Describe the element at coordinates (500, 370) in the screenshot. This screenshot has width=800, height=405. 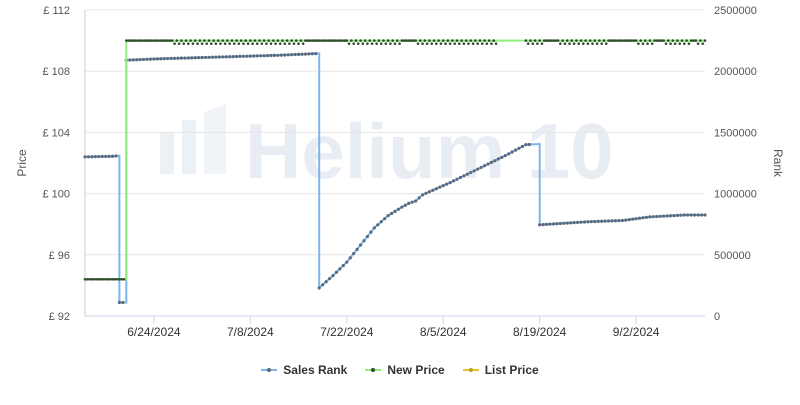
I see `legend-item-list-price: List Price` at that location.